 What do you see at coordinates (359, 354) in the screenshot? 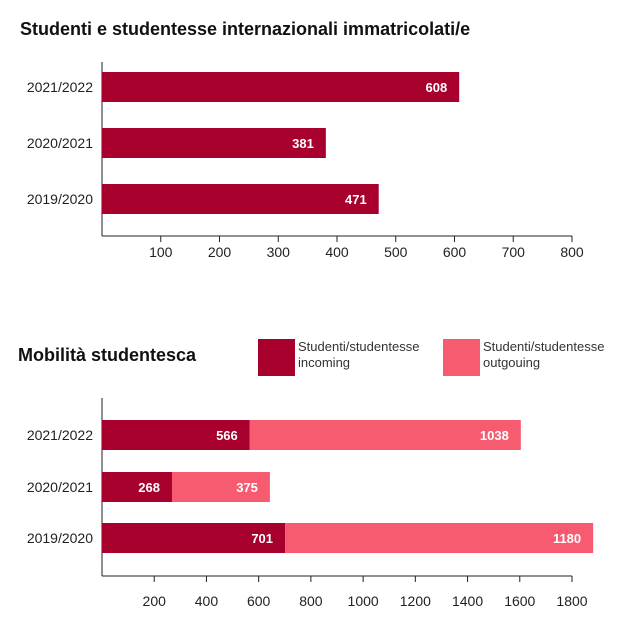
I see `legend-label-incoming: Studenti/studentesse incoming` at bounding box center [359, 354].